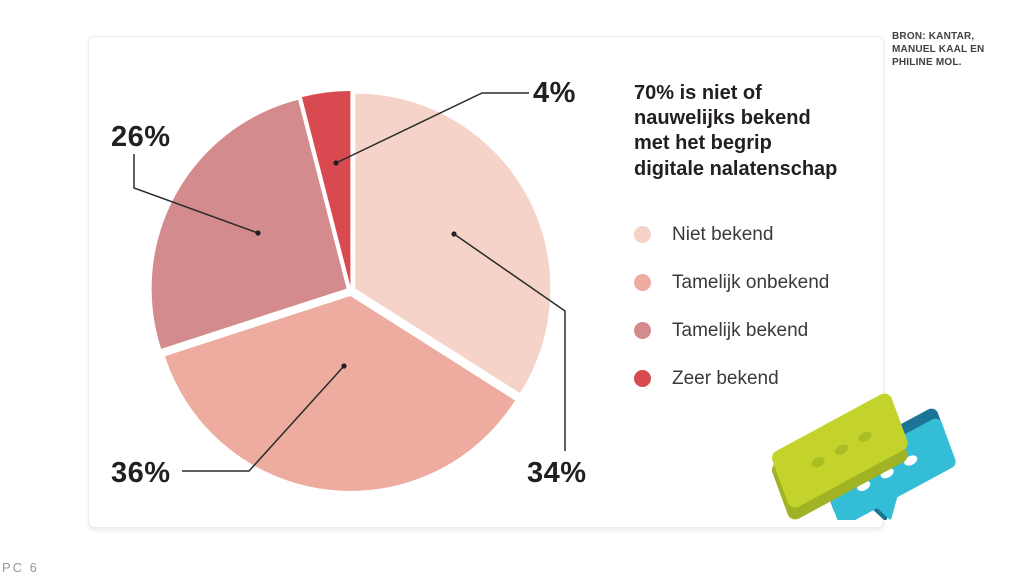  Describe the element at coordinates (864, 456) in the screenshot. I see `chat-bubbles-illustration` at that location.